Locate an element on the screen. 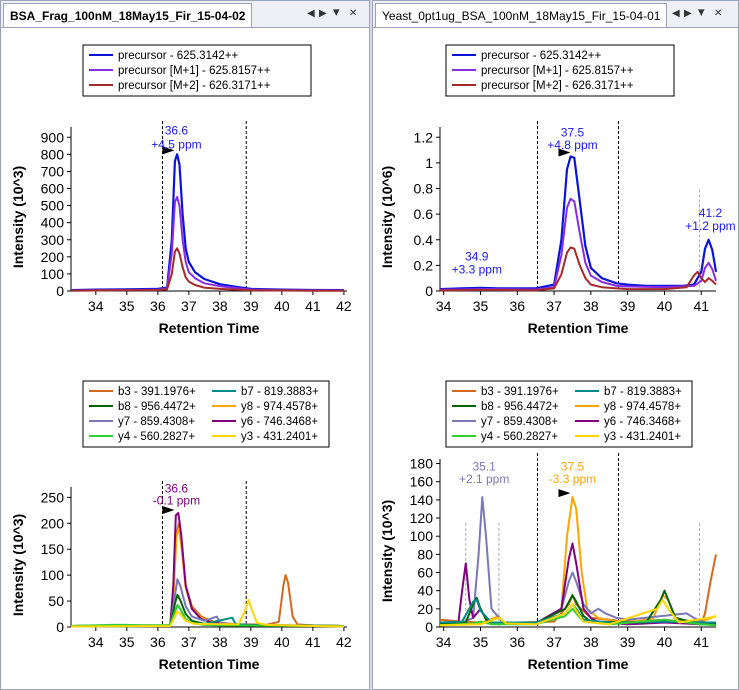  tab-bsa-frag: BSA_Frag_100nM_18May15_Fir_15-04-02 is located at coordinates (128, 15).